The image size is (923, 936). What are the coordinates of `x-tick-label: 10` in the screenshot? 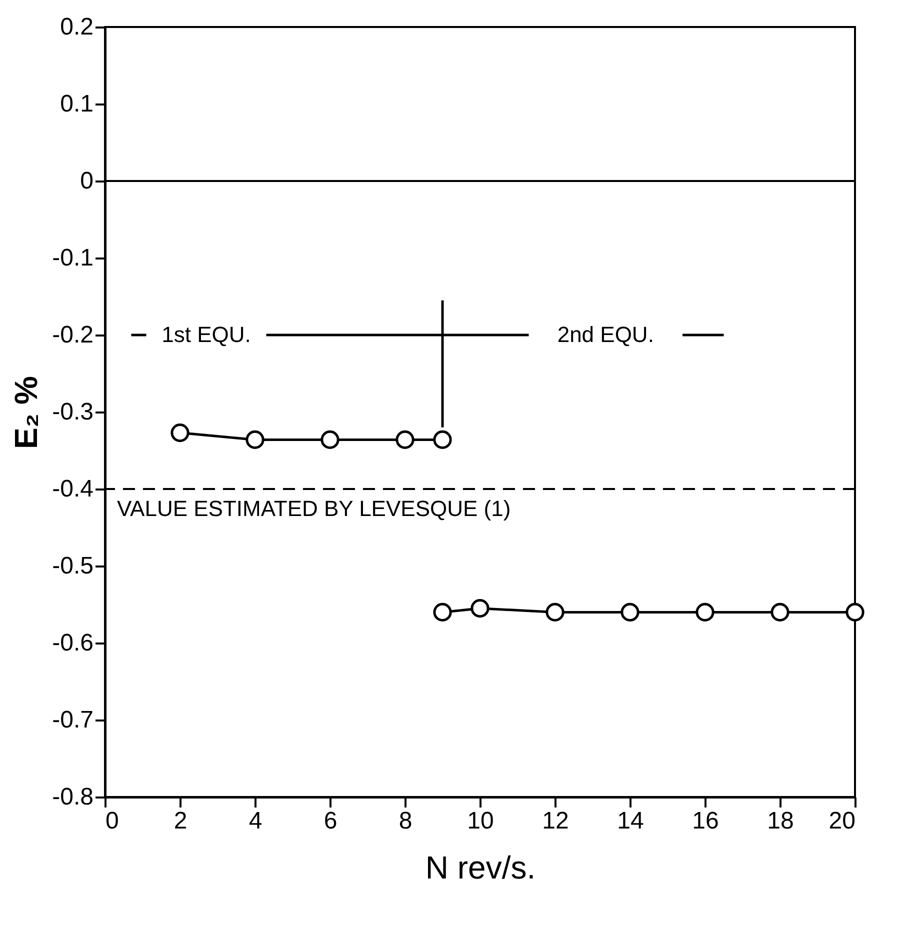 It's located at (480, 821).